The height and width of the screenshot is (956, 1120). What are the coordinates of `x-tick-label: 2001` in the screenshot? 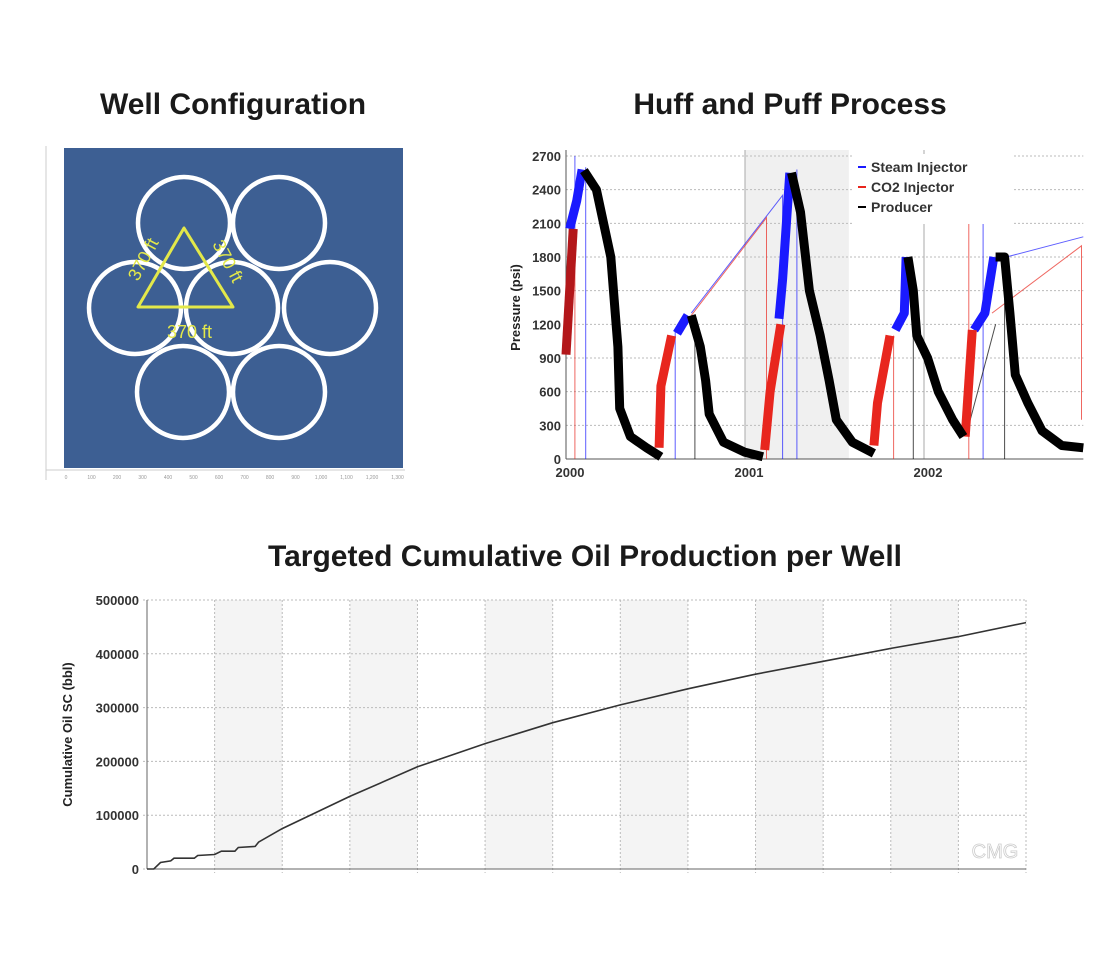 It's located at (749, 472).